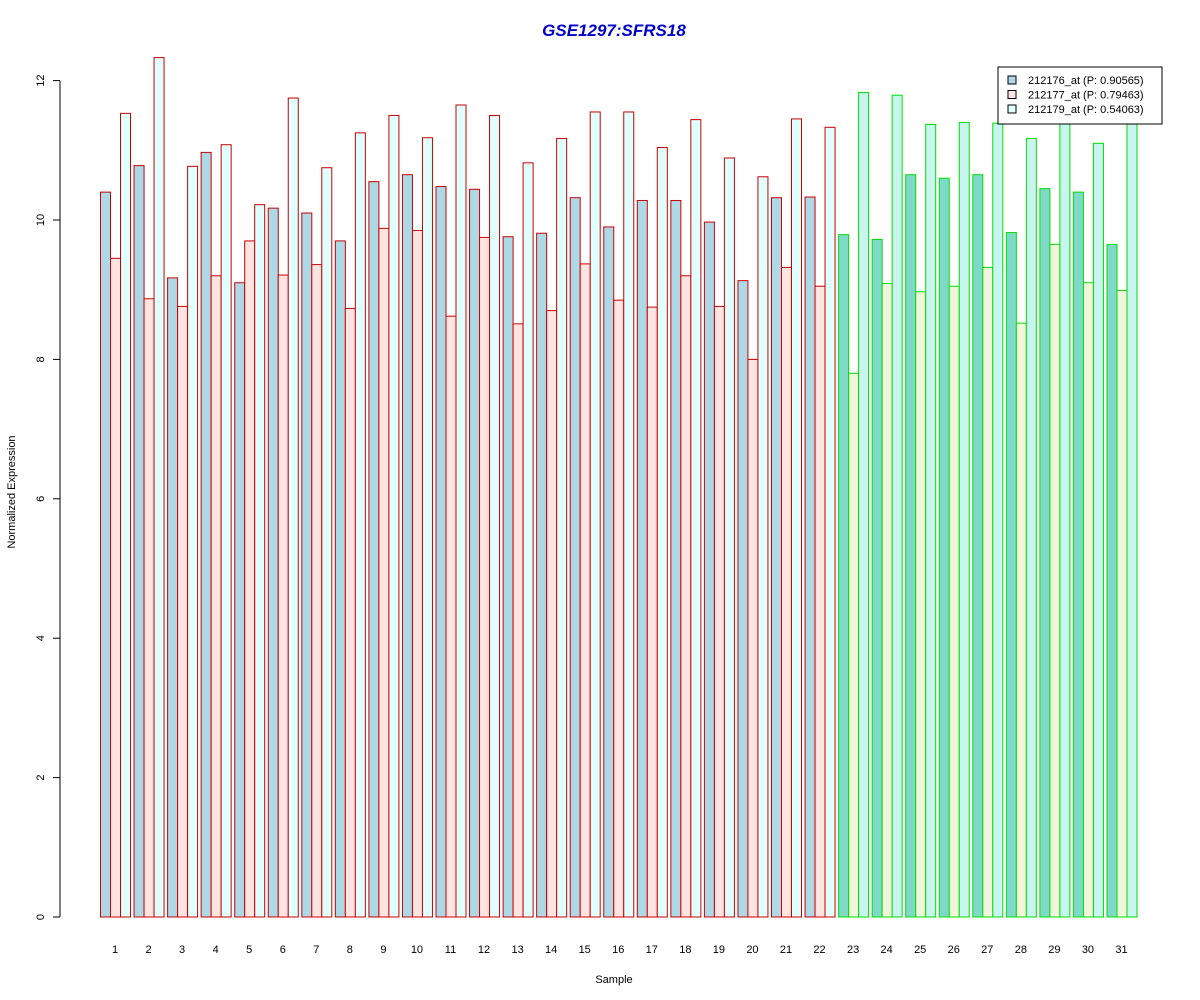 This screenshot has width=1200, height=1000. I want to click on x-tick-label: 3, so click(182, 950).